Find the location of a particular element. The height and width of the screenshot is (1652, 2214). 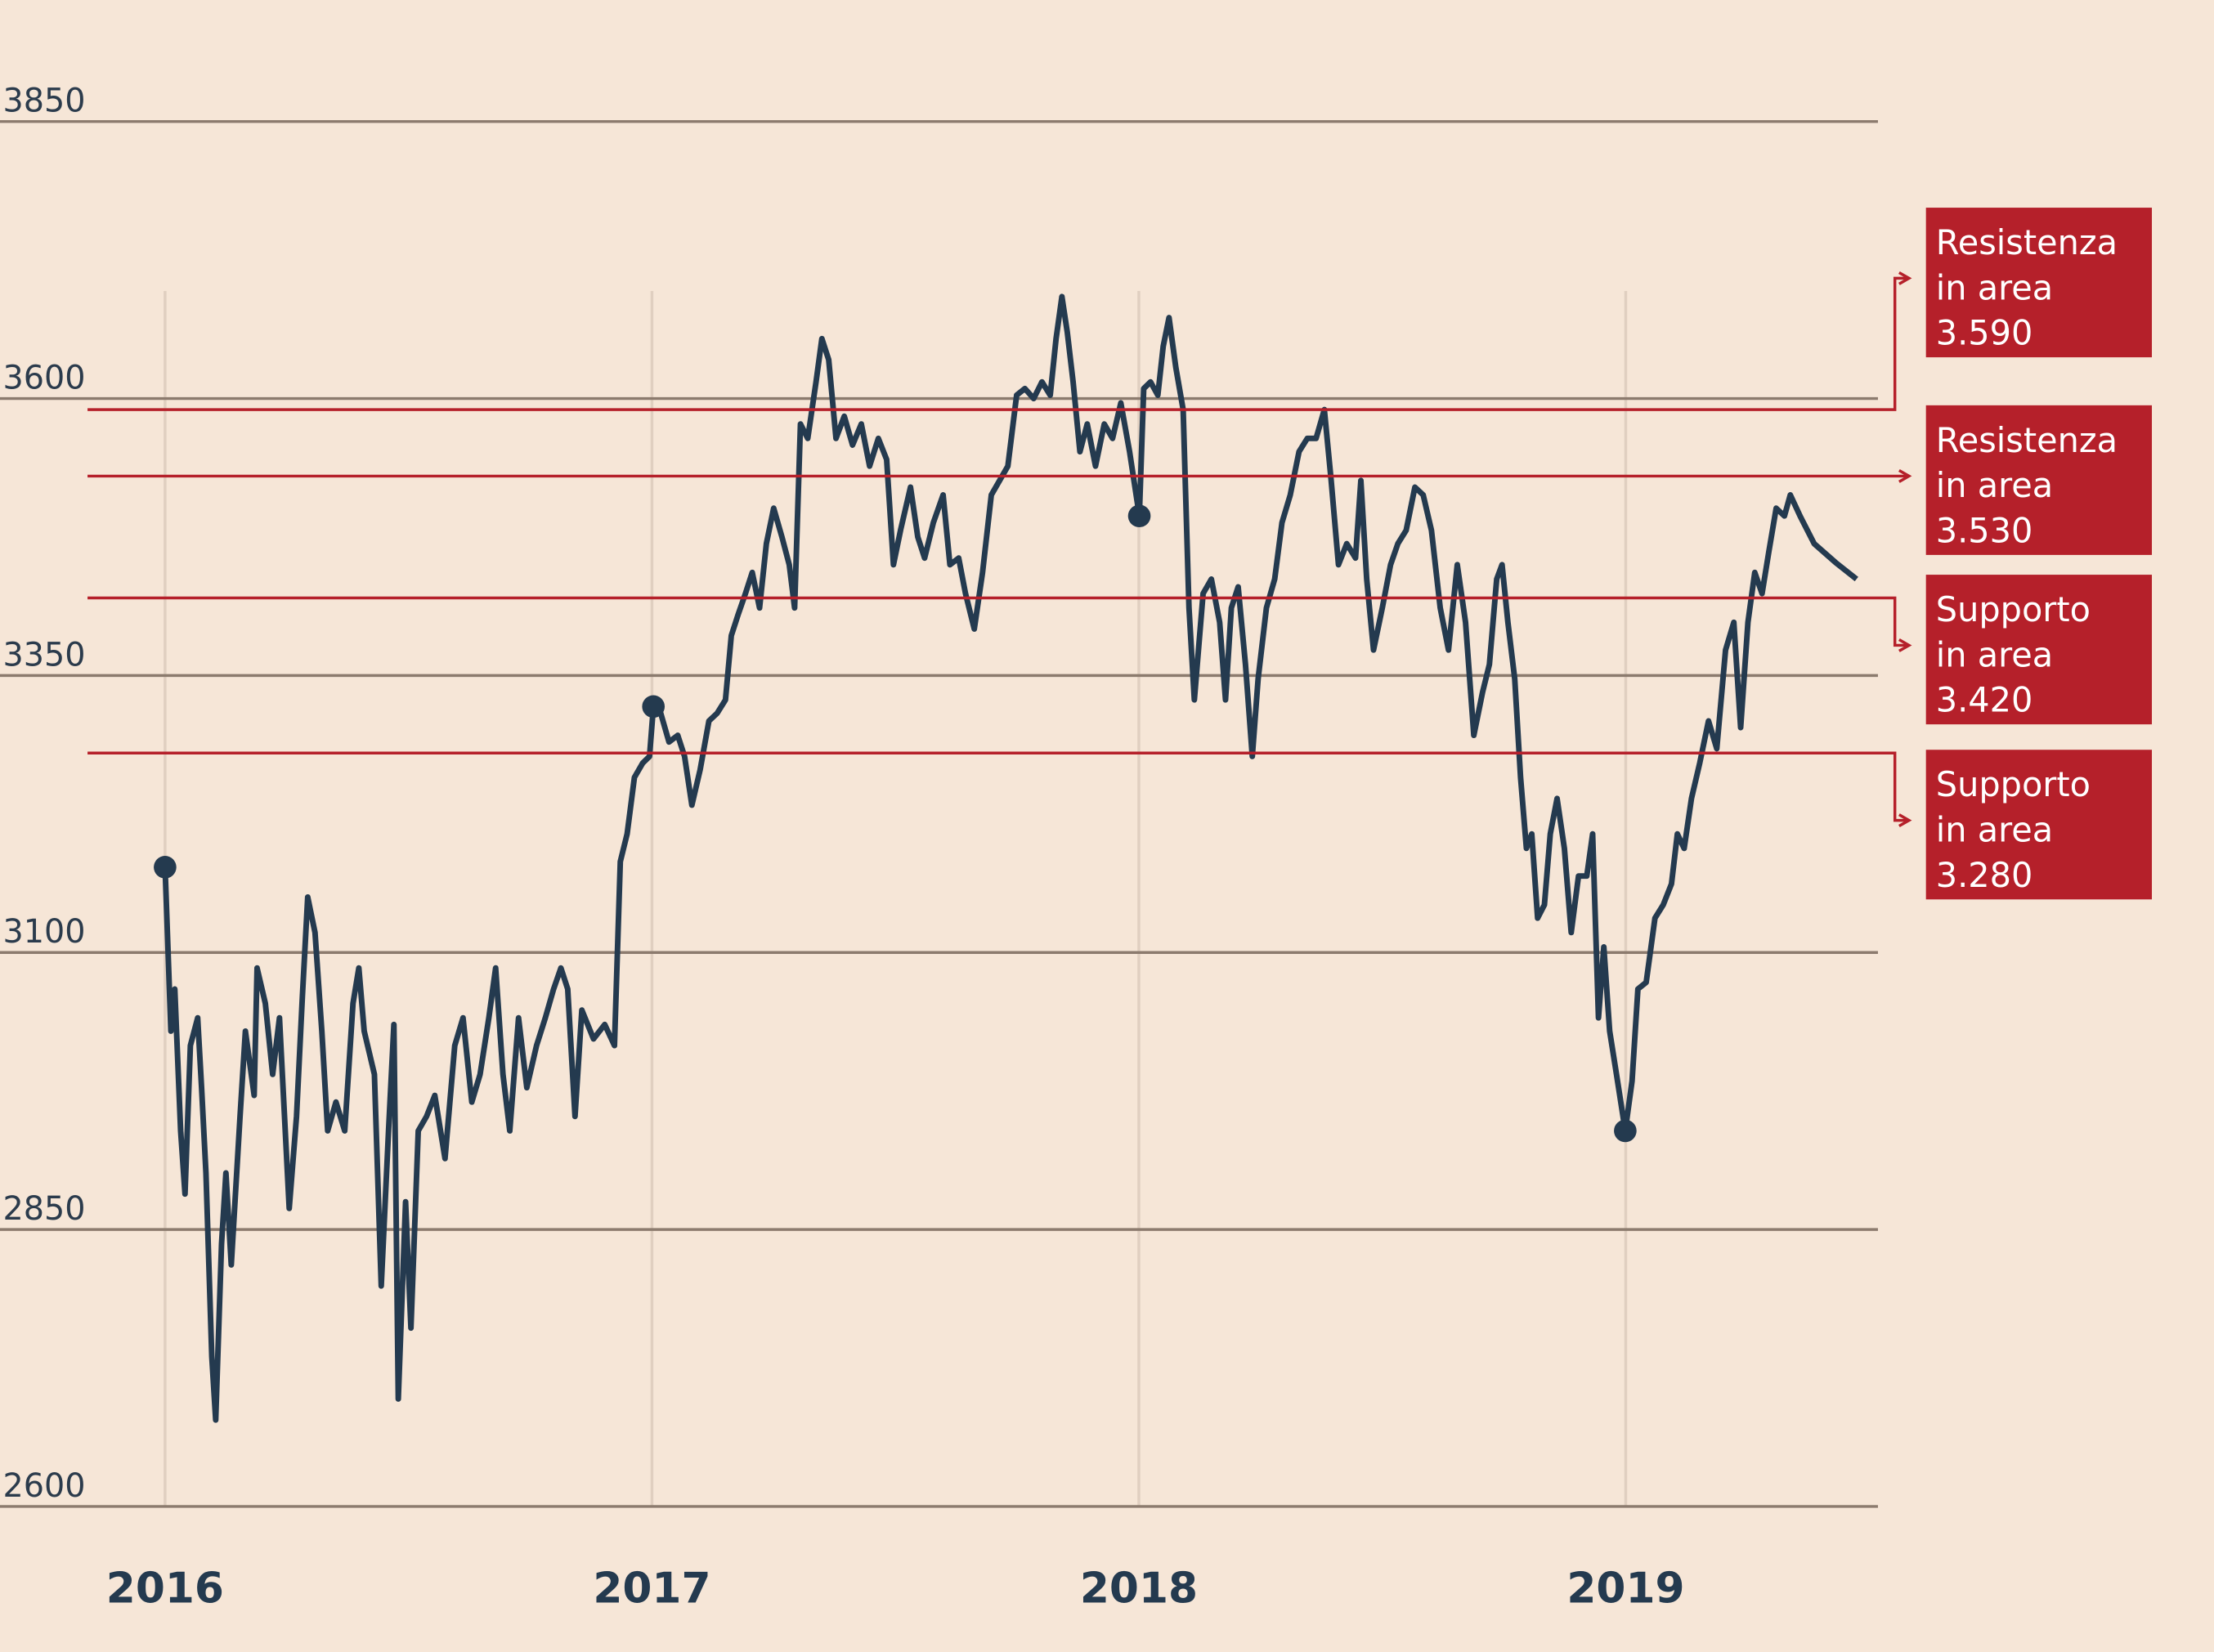

x-tick-label: 2017 is located at coordinates (651, 1588).